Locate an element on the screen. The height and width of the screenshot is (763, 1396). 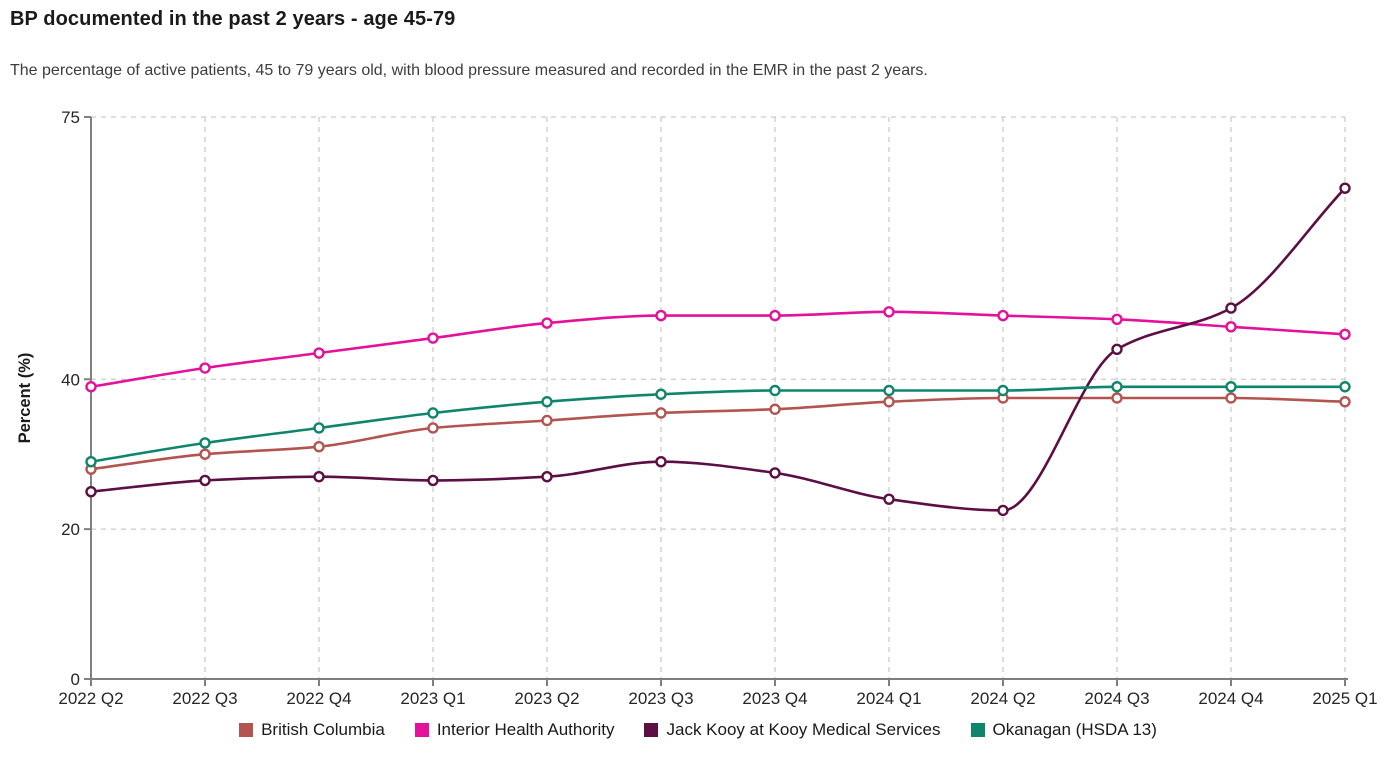
x-tick-label: 2025 Q1 is located at coordinates (1344, 698).